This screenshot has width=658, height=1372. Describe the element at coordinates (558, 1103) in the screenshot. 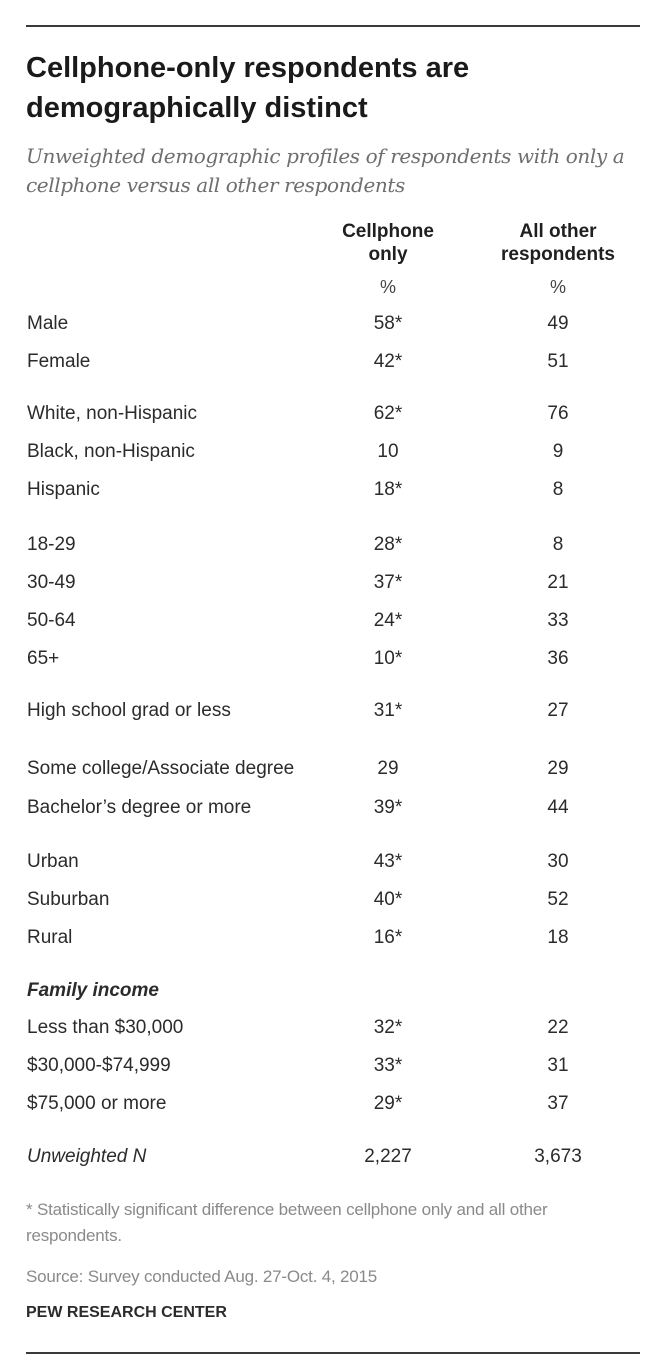

I see `cell-all-other: 37` at that location.